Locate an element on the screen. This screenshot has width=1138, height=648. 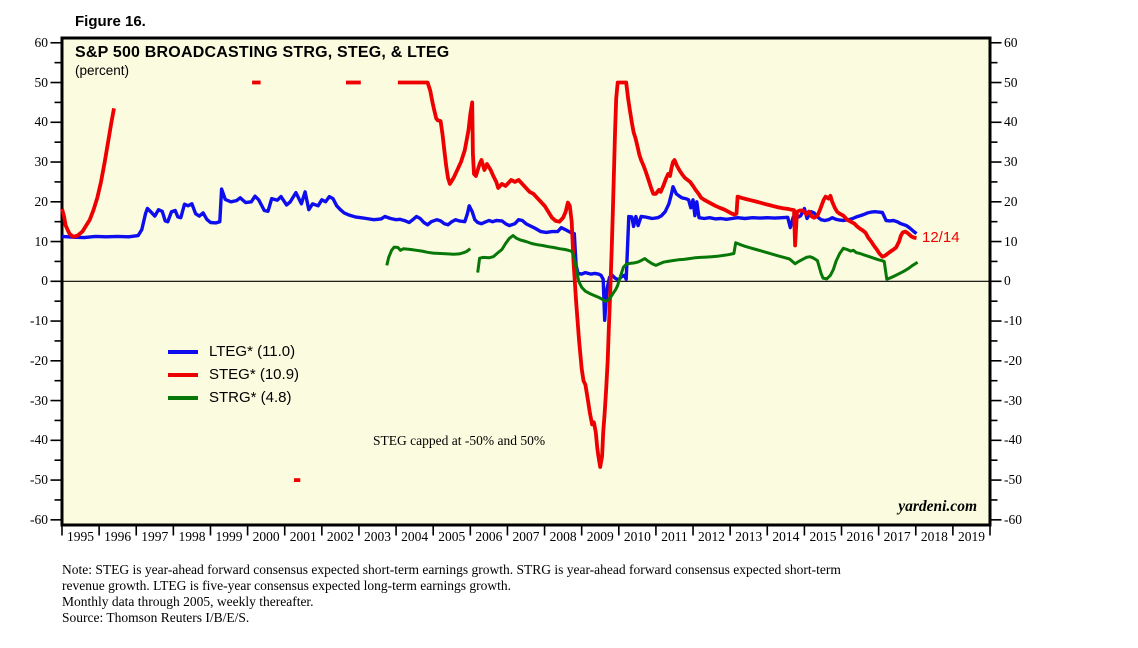
x-tick-label: 2019 is located at coordinates (971, 536).